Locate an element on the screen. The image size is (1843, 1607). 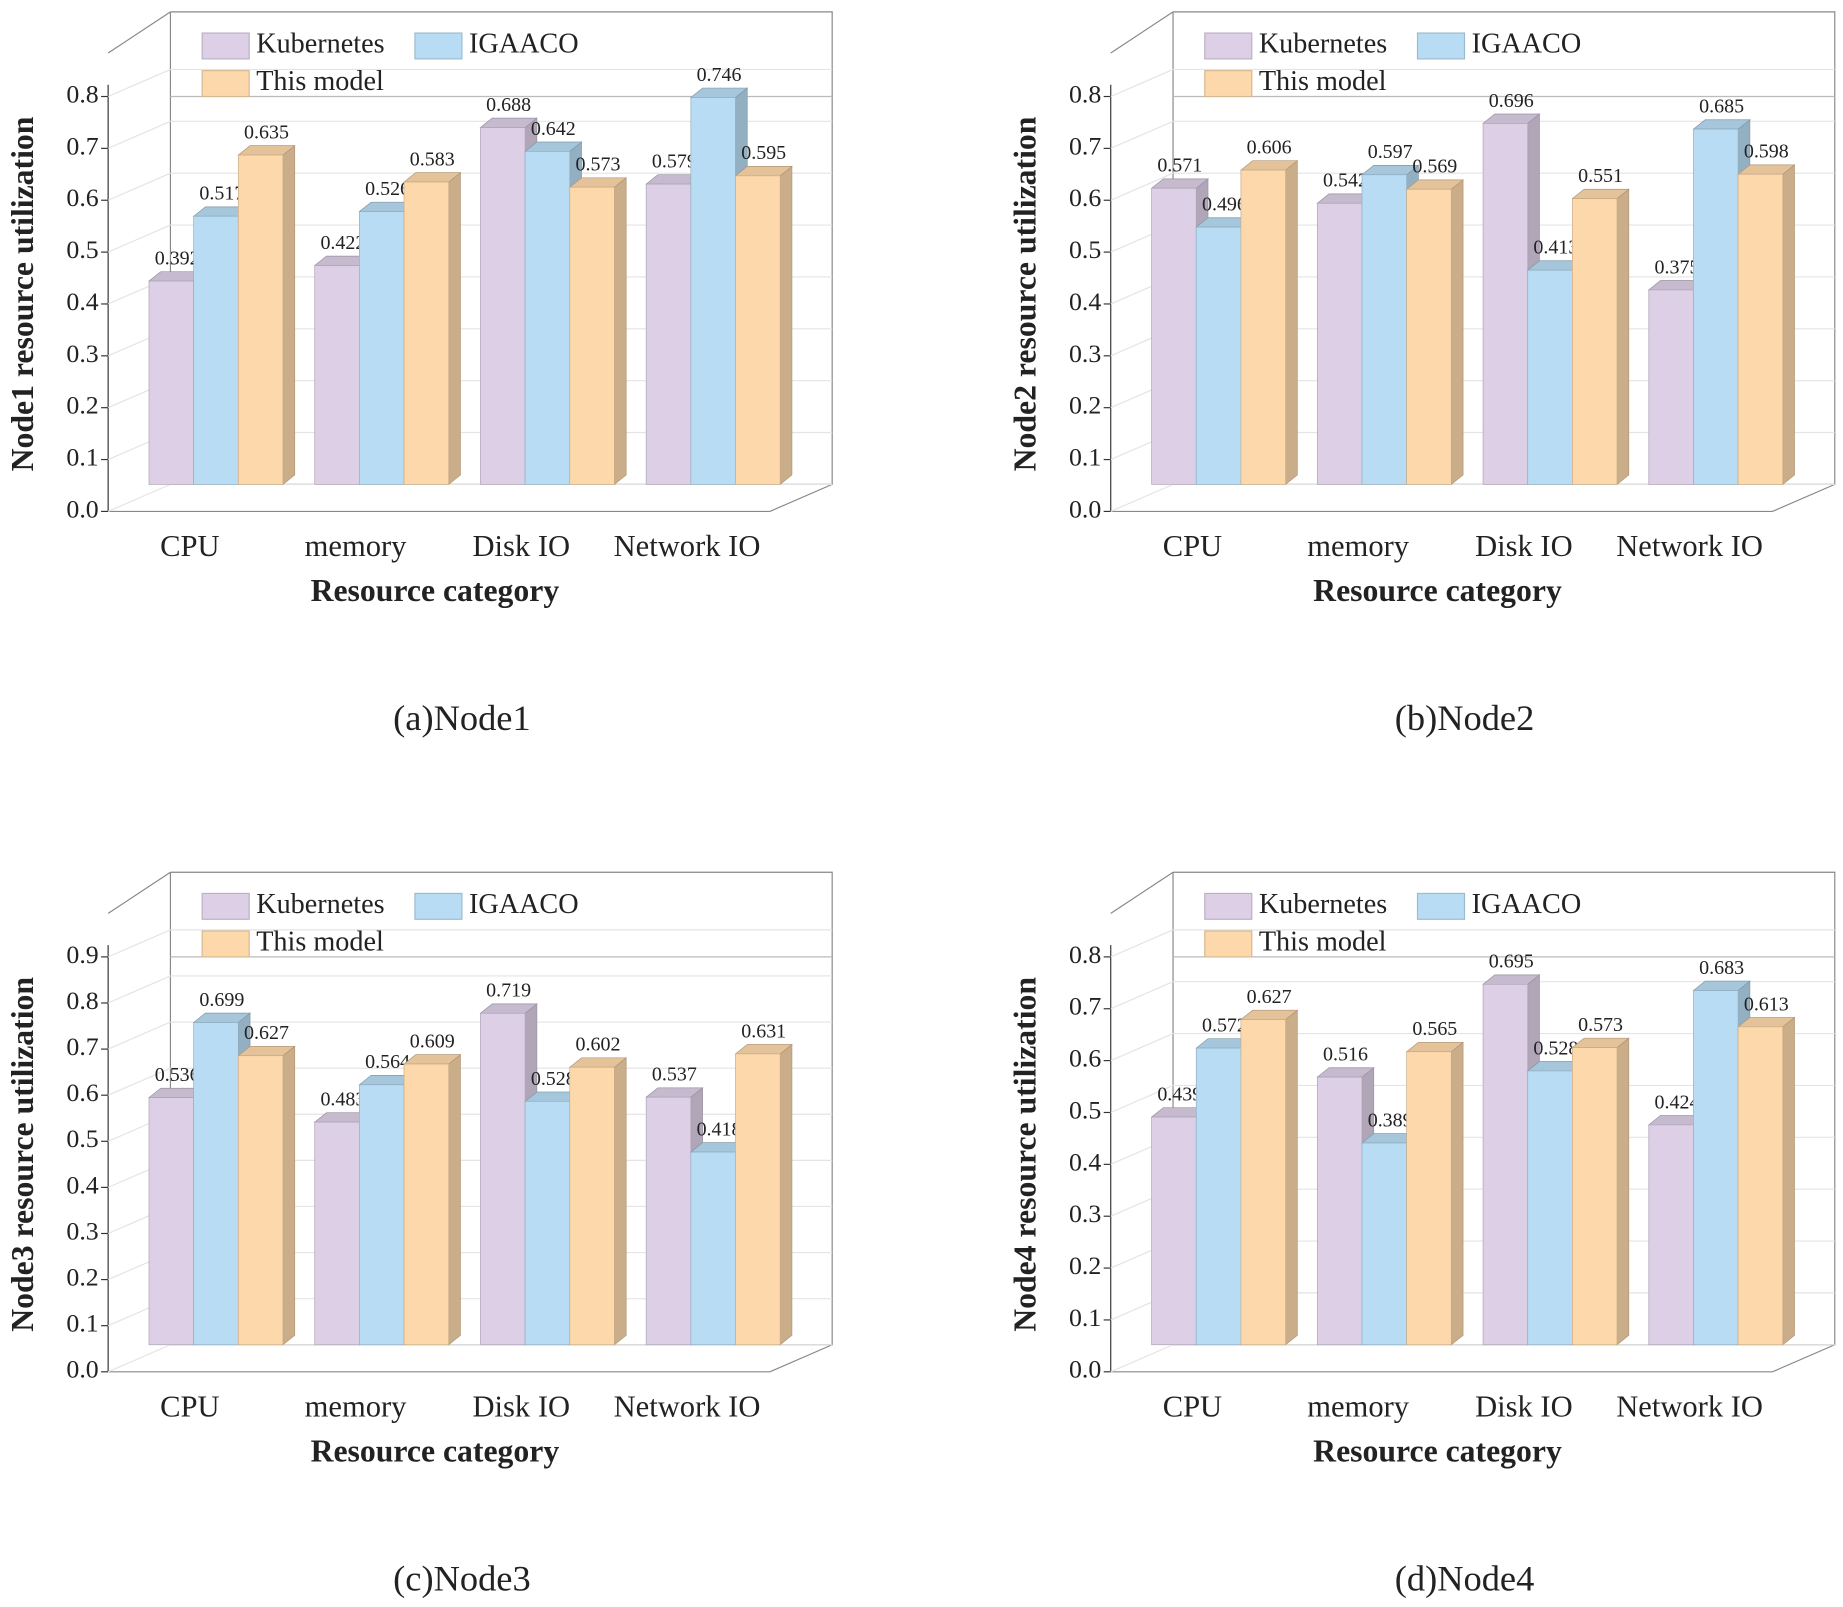
value-label: 0.746 is located at coordinates (719, 75).